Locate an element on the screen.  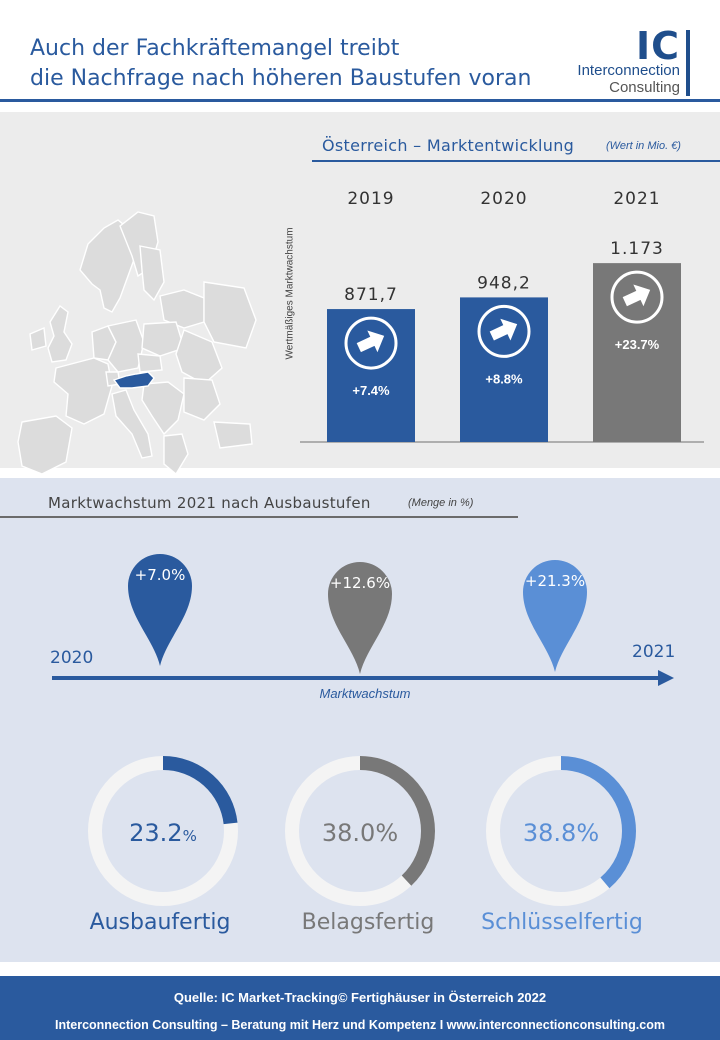
page-title-line1: Auch der Fachkräftemangel treibt is located at coordinates (215, 48).